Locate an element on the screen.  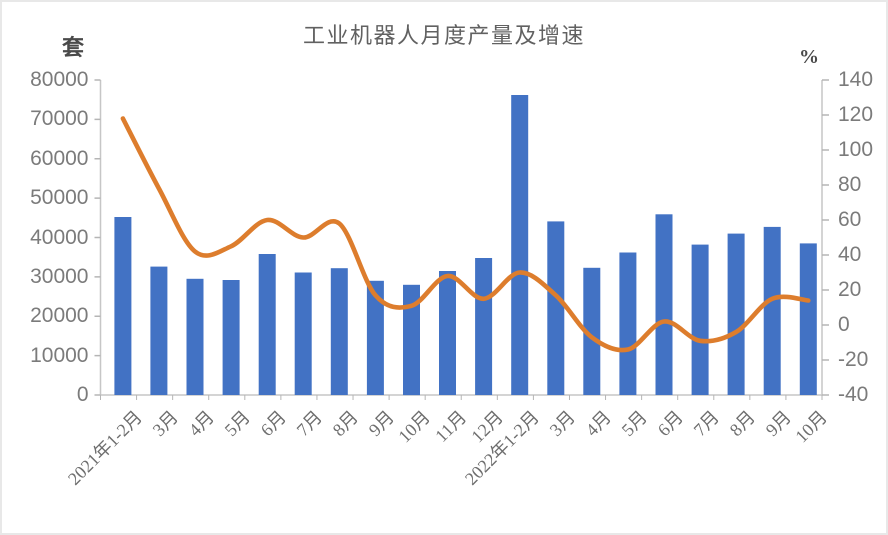
right-axis-tick-label: 80 is located at coordinates (850, 184).